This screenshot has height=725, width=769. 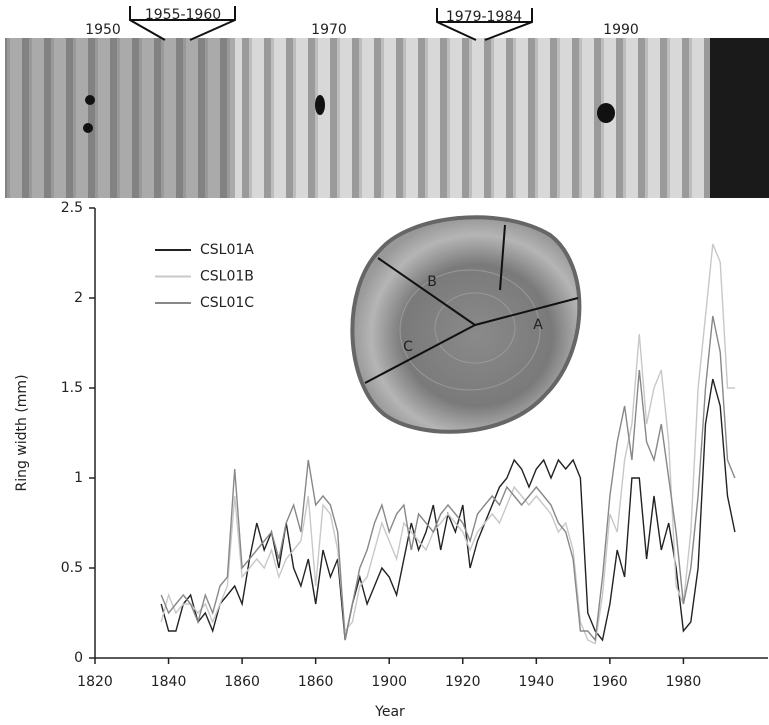 What do you see at coordinates (432, 282) in the screenshot?
I see `inset-label: B` at bounding box center [432, 282].